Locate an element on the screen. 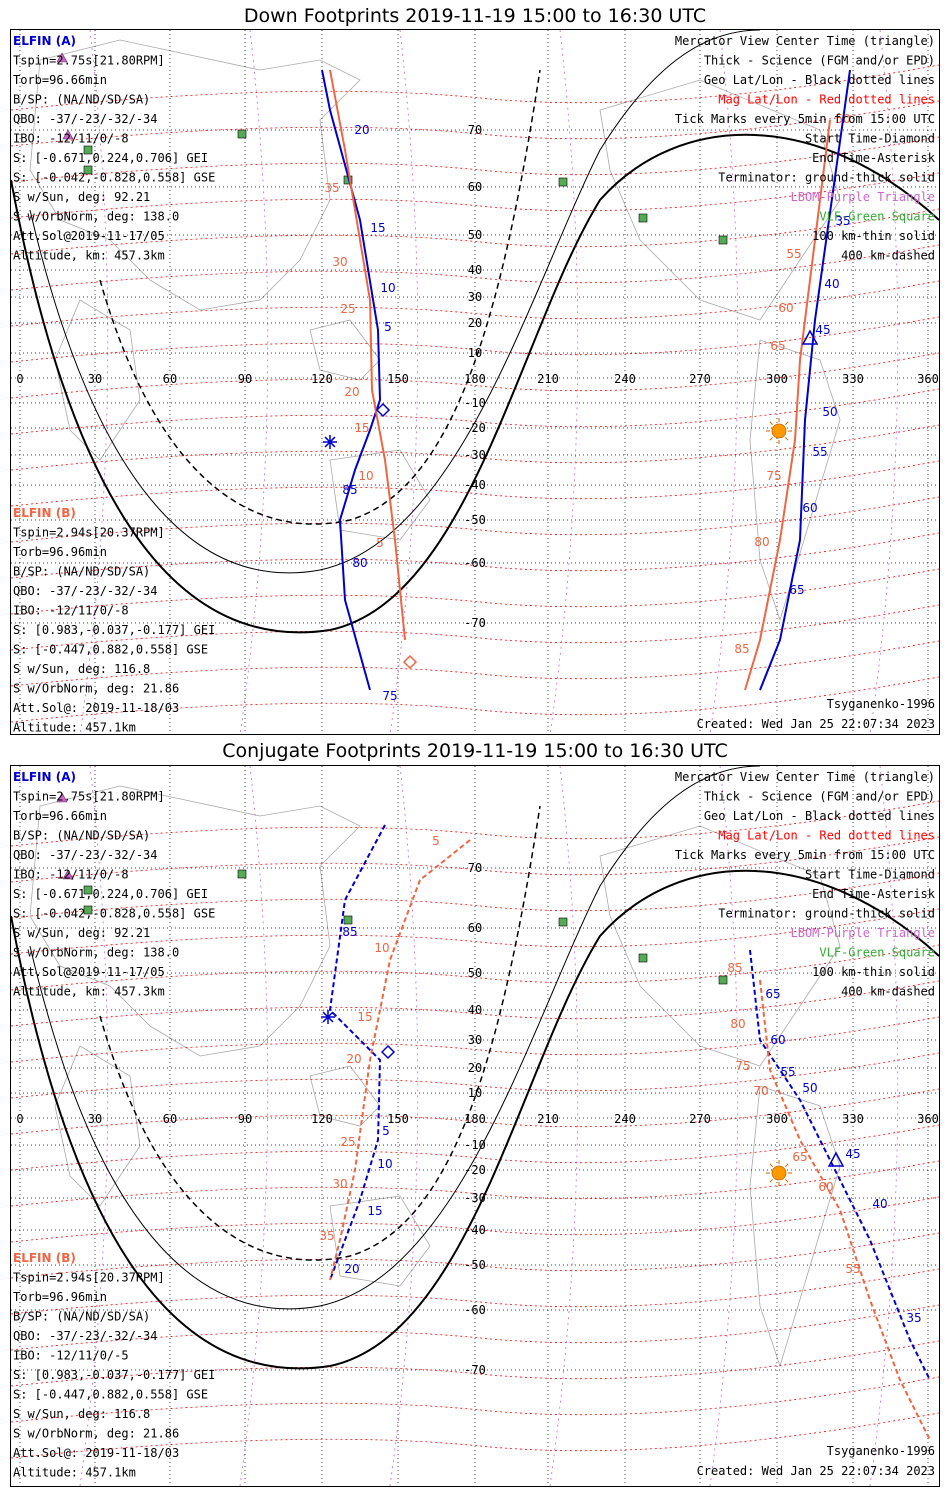  elfin-b-east-tick-label: 55 is located at coordinates (793, 254).